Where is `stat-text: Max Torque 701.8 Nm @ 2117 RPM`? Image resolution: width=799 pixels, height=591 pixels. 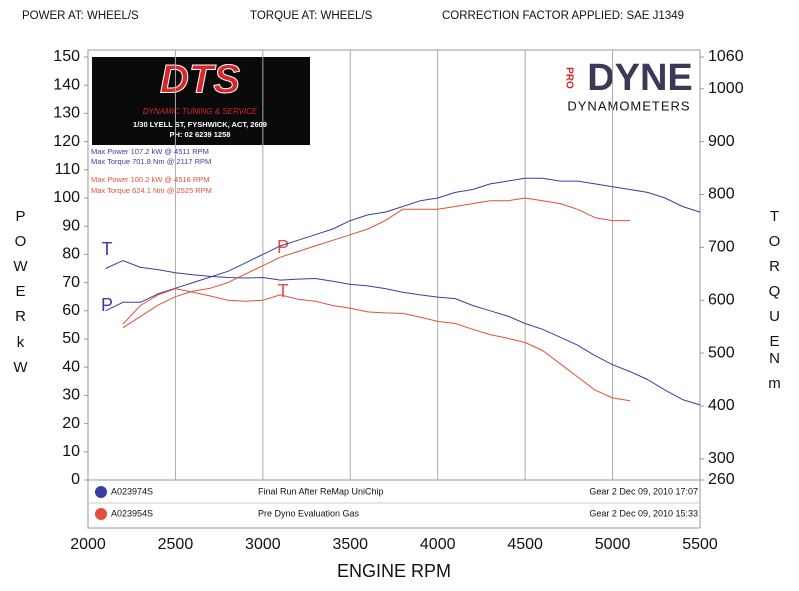
stat-text: Max Torque 701.8 Nm @ 2117 RPM is located at coordinates (151, 161).